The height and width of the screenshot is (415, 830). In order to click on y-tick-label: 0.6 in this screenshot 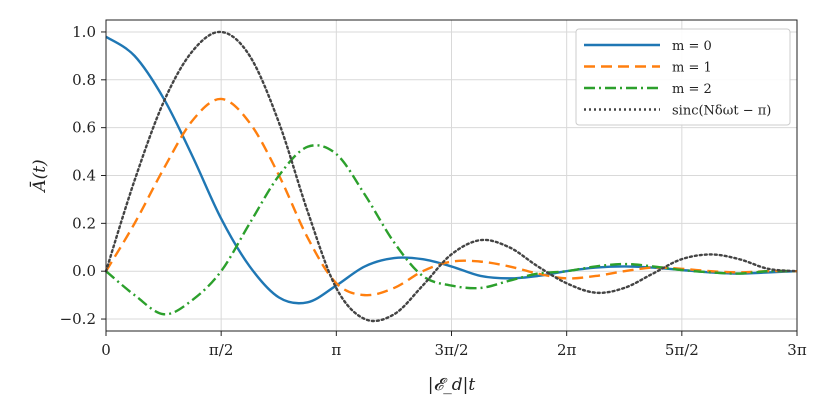, I will do `click(84, 128)`.